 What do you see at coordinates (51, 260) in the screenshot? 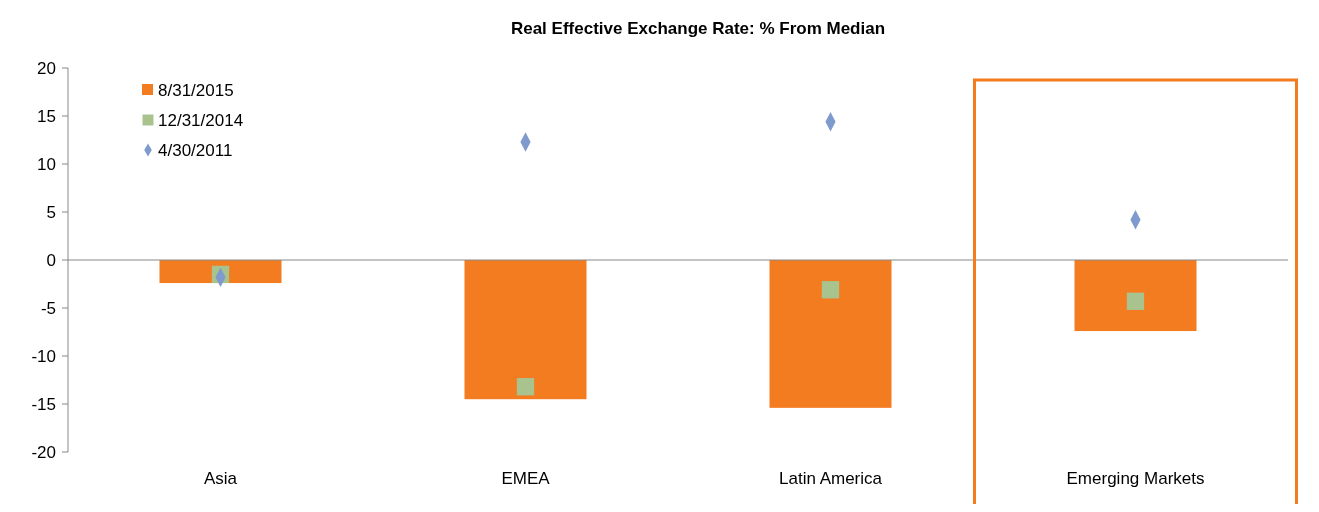
I see `y-tick-label: 0` at bounding box center [51, 260].